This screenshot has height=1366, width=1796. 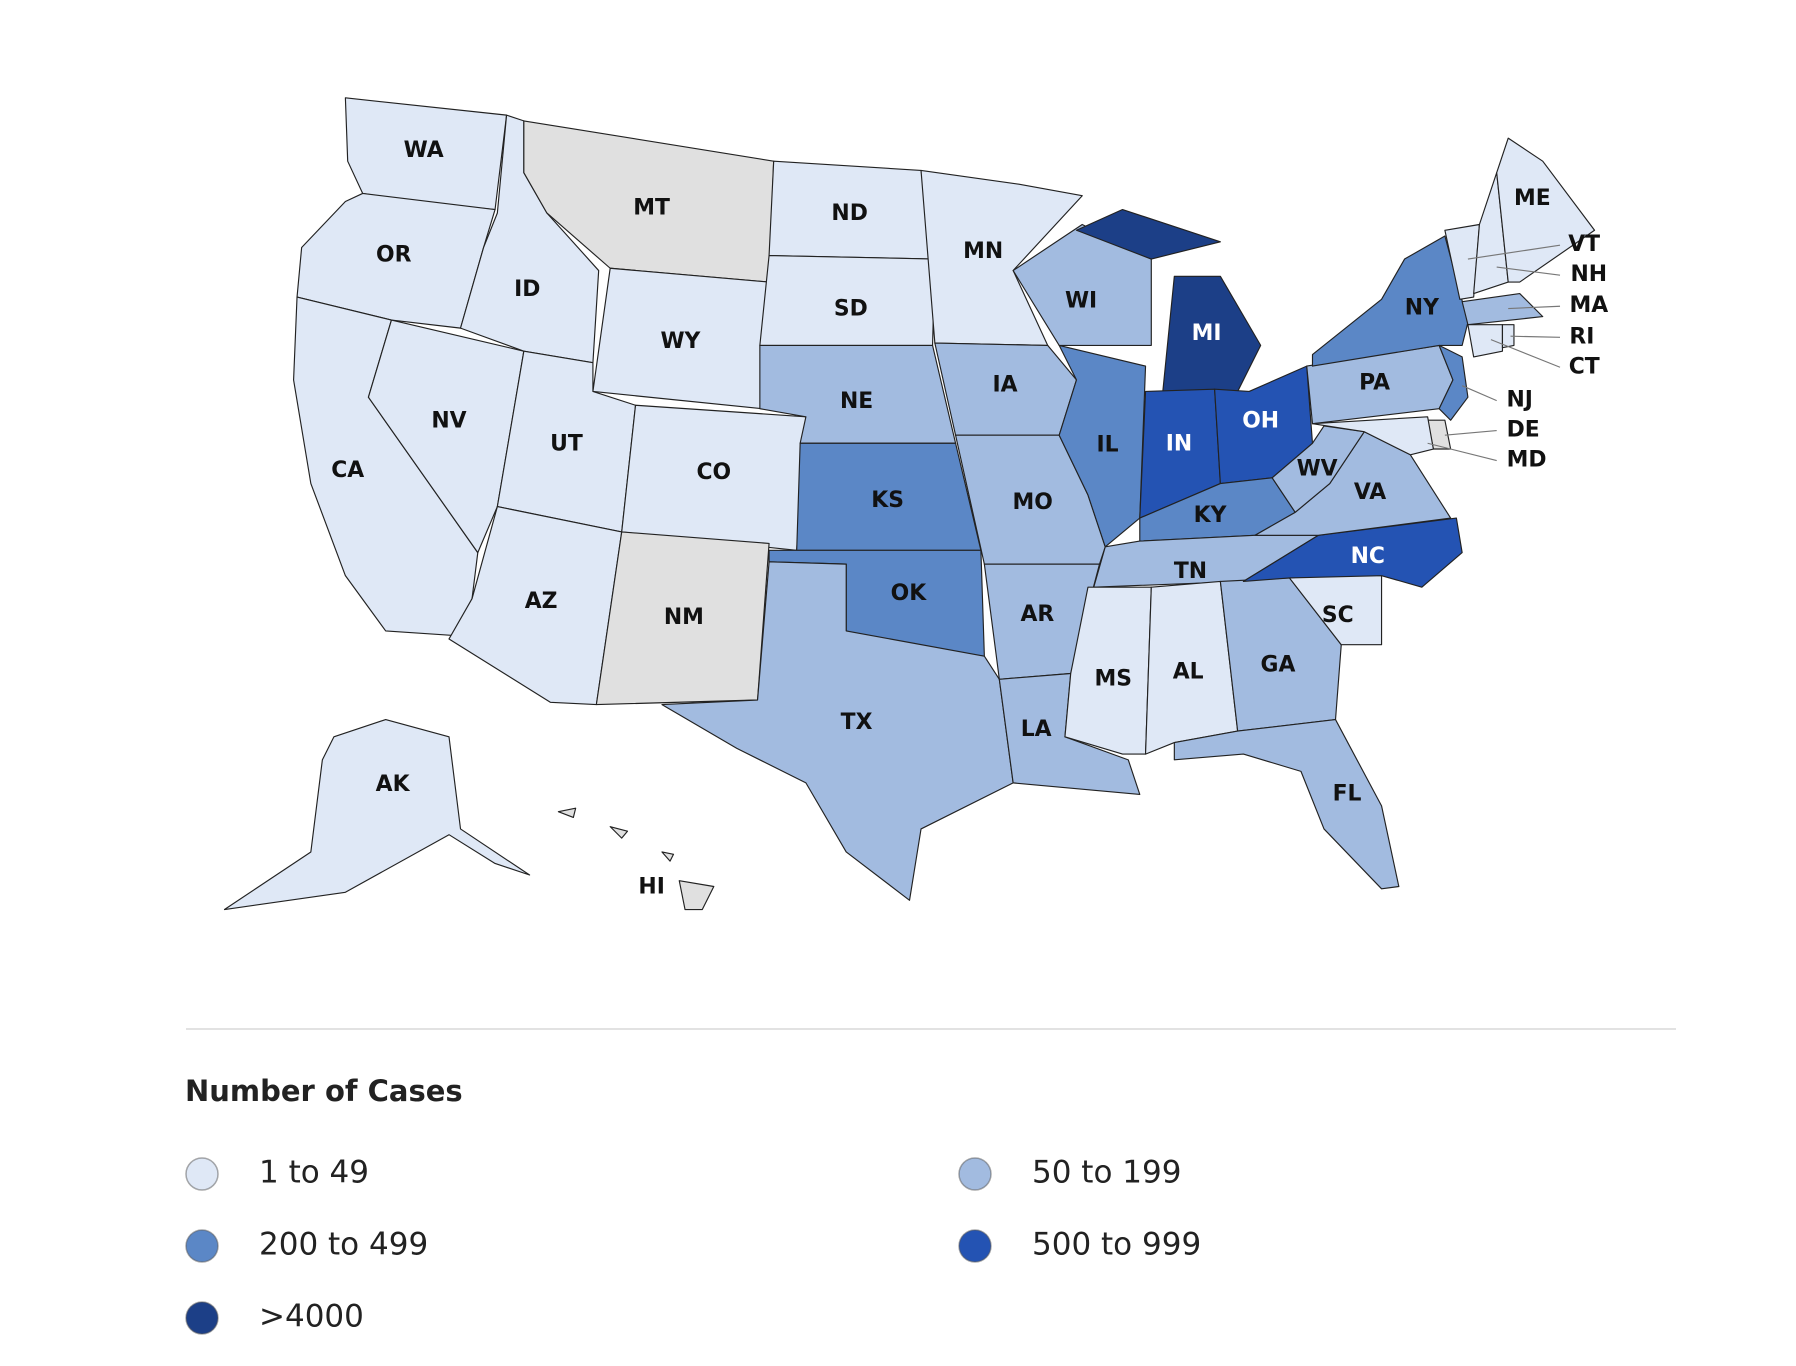 I want to click on state-label: MI, so click(x=1207, y=333).